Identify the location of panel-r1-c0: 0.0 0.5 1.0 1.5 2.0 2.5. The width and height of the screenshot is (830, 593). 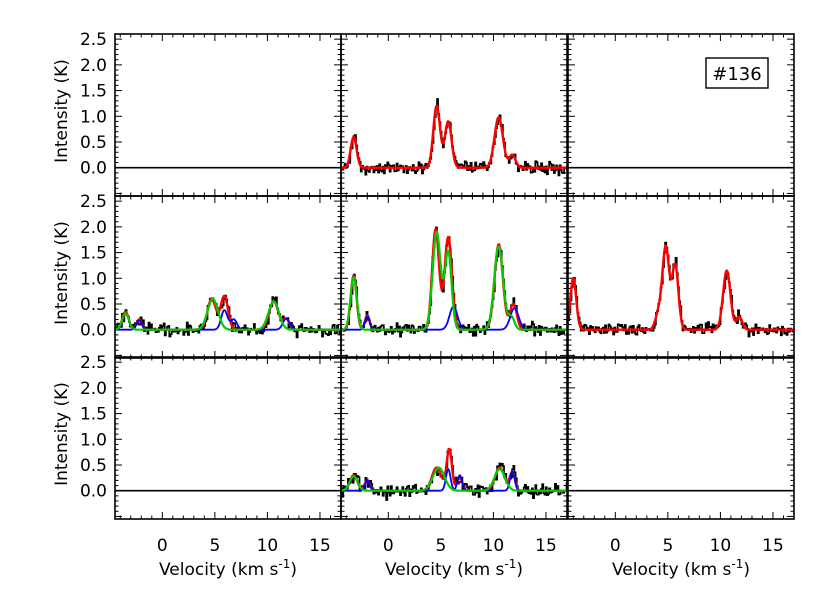
(211, 275).